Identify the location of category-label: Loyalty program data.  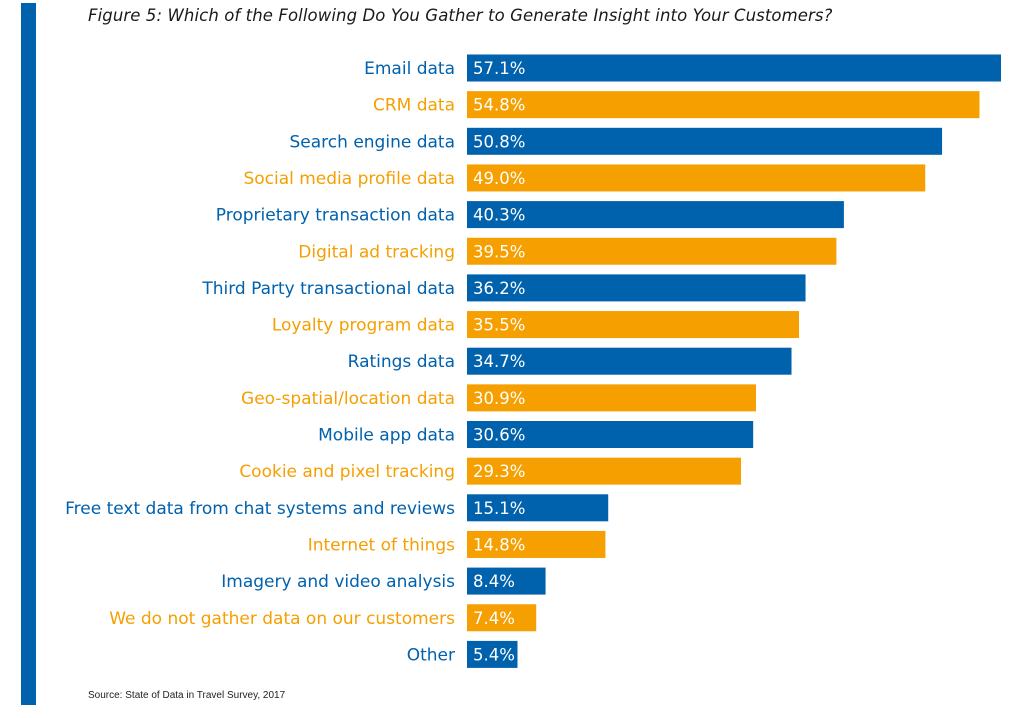
(363, 326).